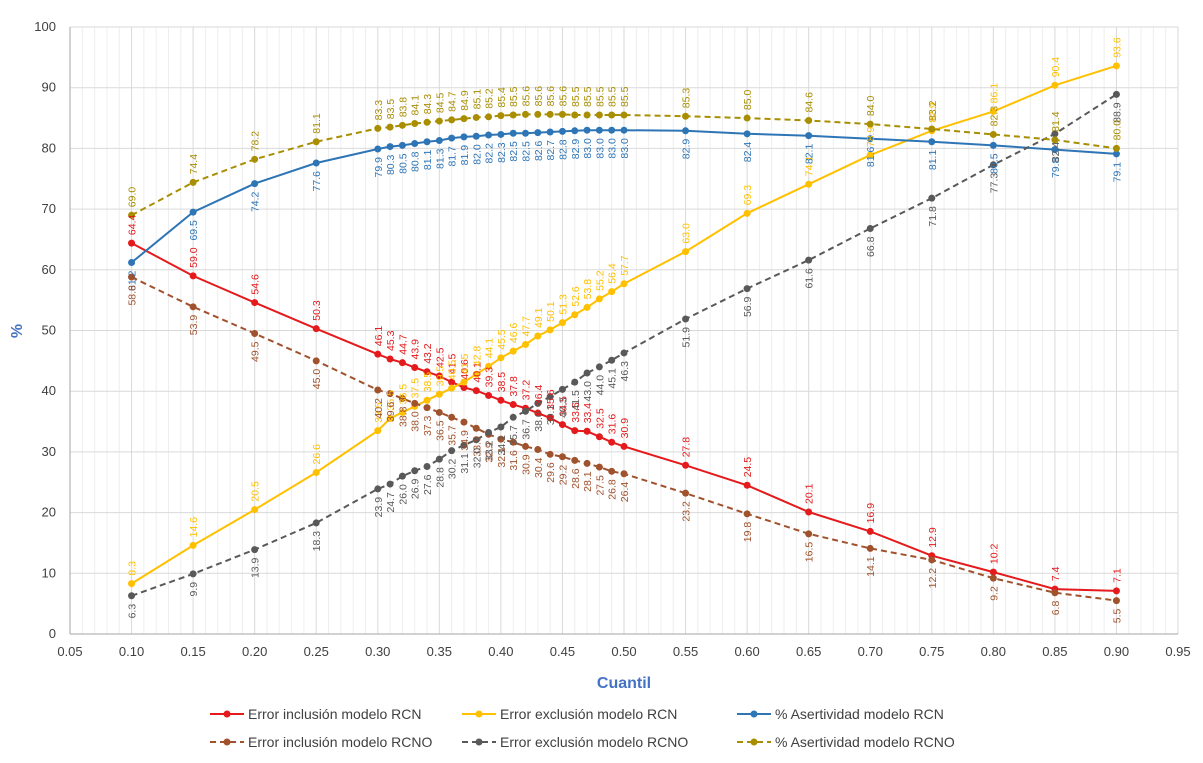 The height and width of the screenshot is (763, 1203). I want to click on data-label: 39.3, so click(490, 377).